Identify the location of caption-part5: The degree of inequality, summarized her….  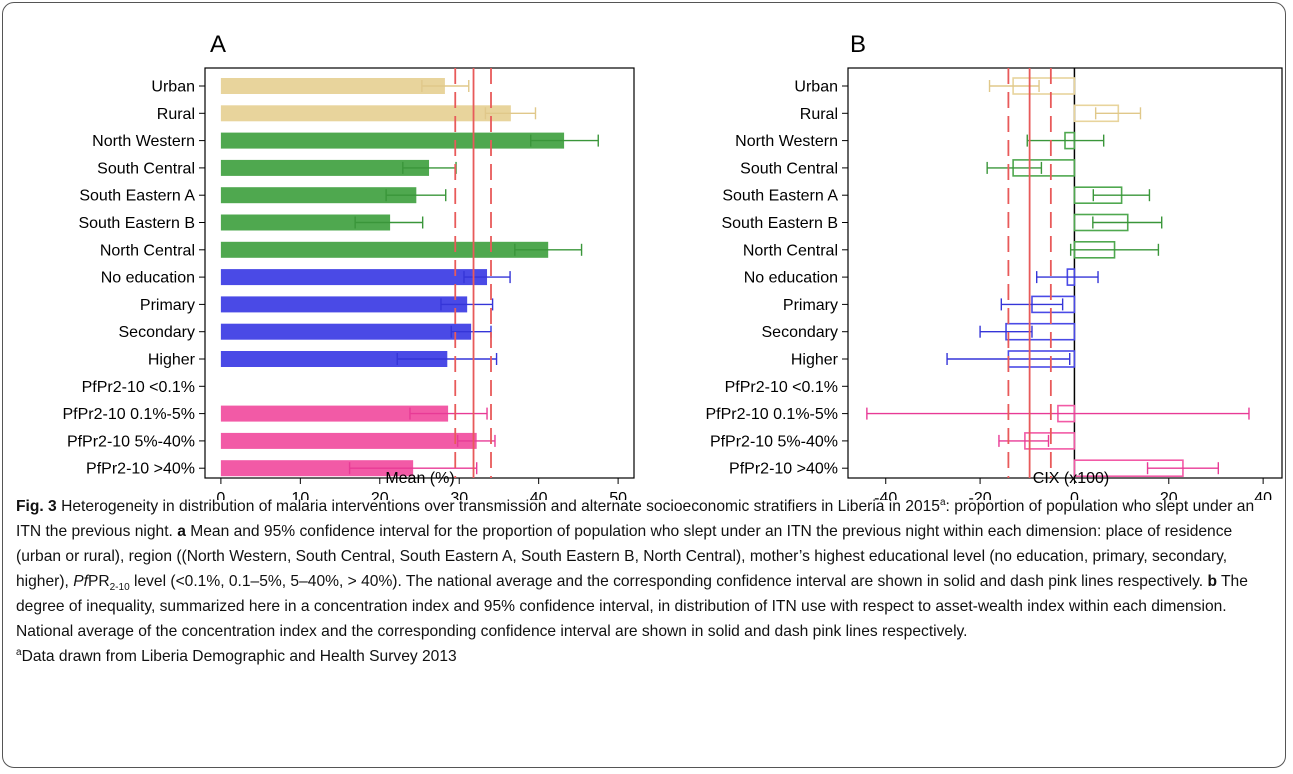
(632, 606).